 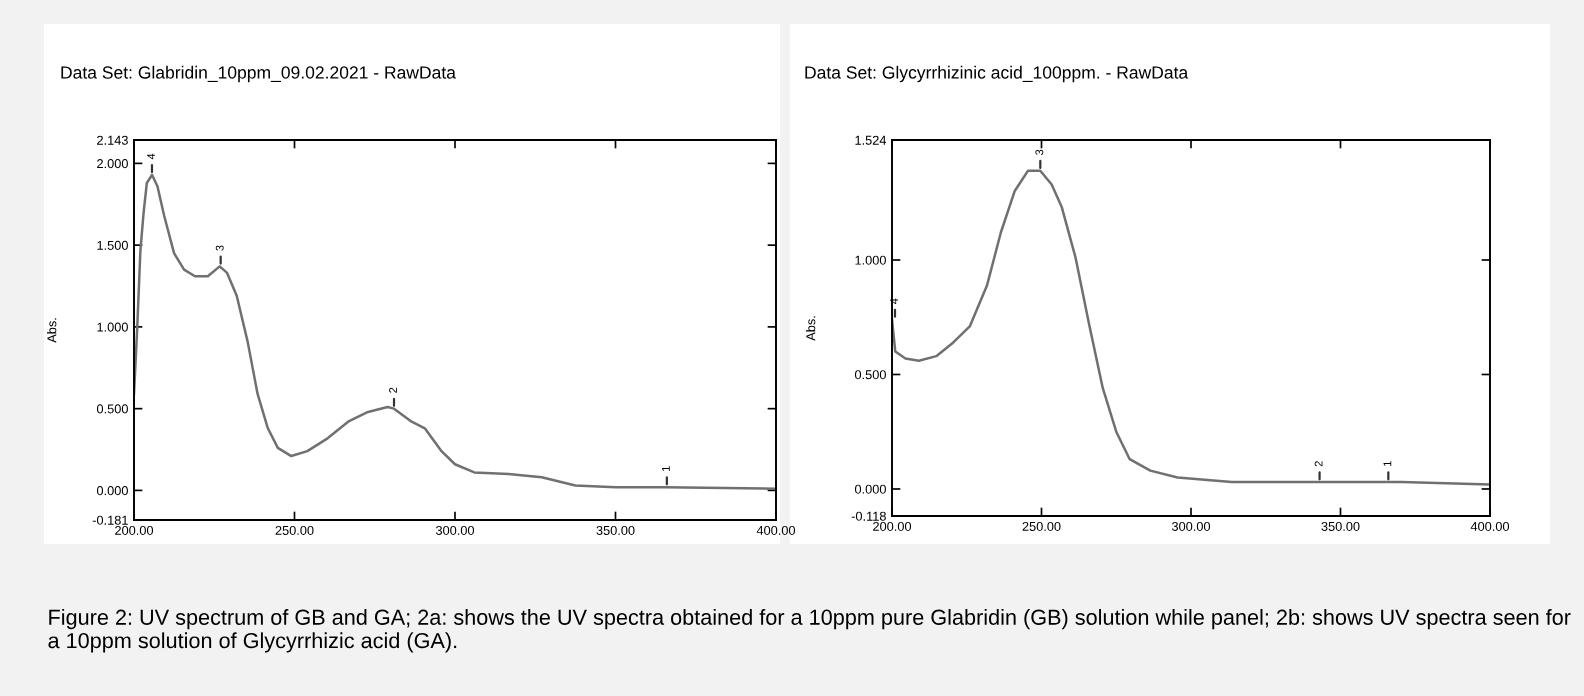 What do you see at coordinates (258, 74) in the screenshot?
I see `chart-title: Data Set: Glabridin_10ppm_09.02.2021 - RawData` at bounding box center [258, 74].